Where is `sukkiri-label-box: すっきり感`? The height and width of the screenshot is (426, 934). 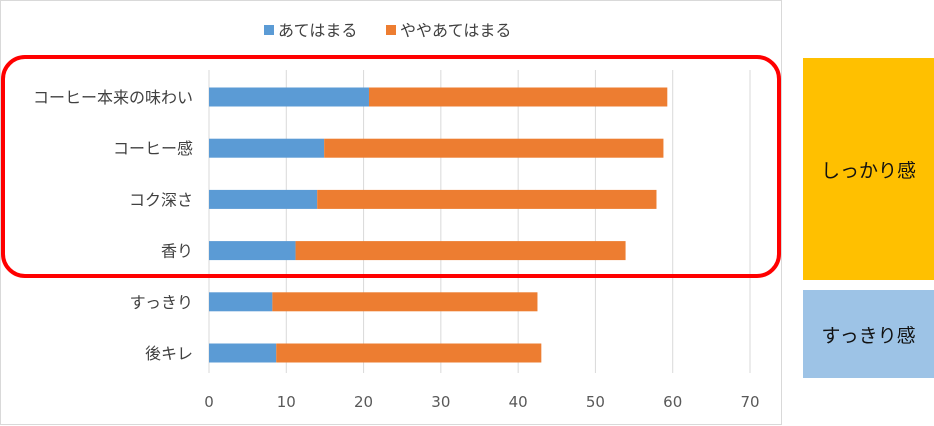
sukkiri-label-box: すっきり感 is located at coordinates (868, 334).